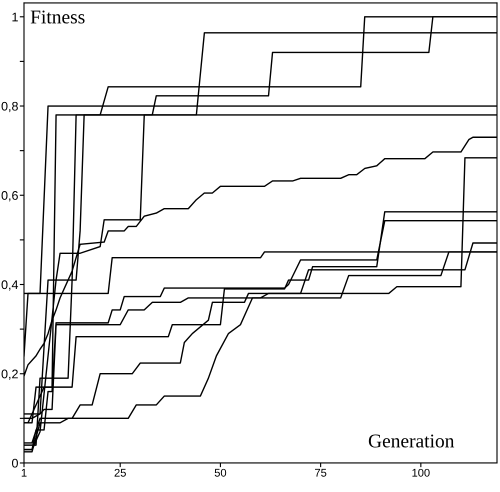 The width and height of the screenshot is (500, 492). I want to click on x-tick-label: 25, so click(120, 472).